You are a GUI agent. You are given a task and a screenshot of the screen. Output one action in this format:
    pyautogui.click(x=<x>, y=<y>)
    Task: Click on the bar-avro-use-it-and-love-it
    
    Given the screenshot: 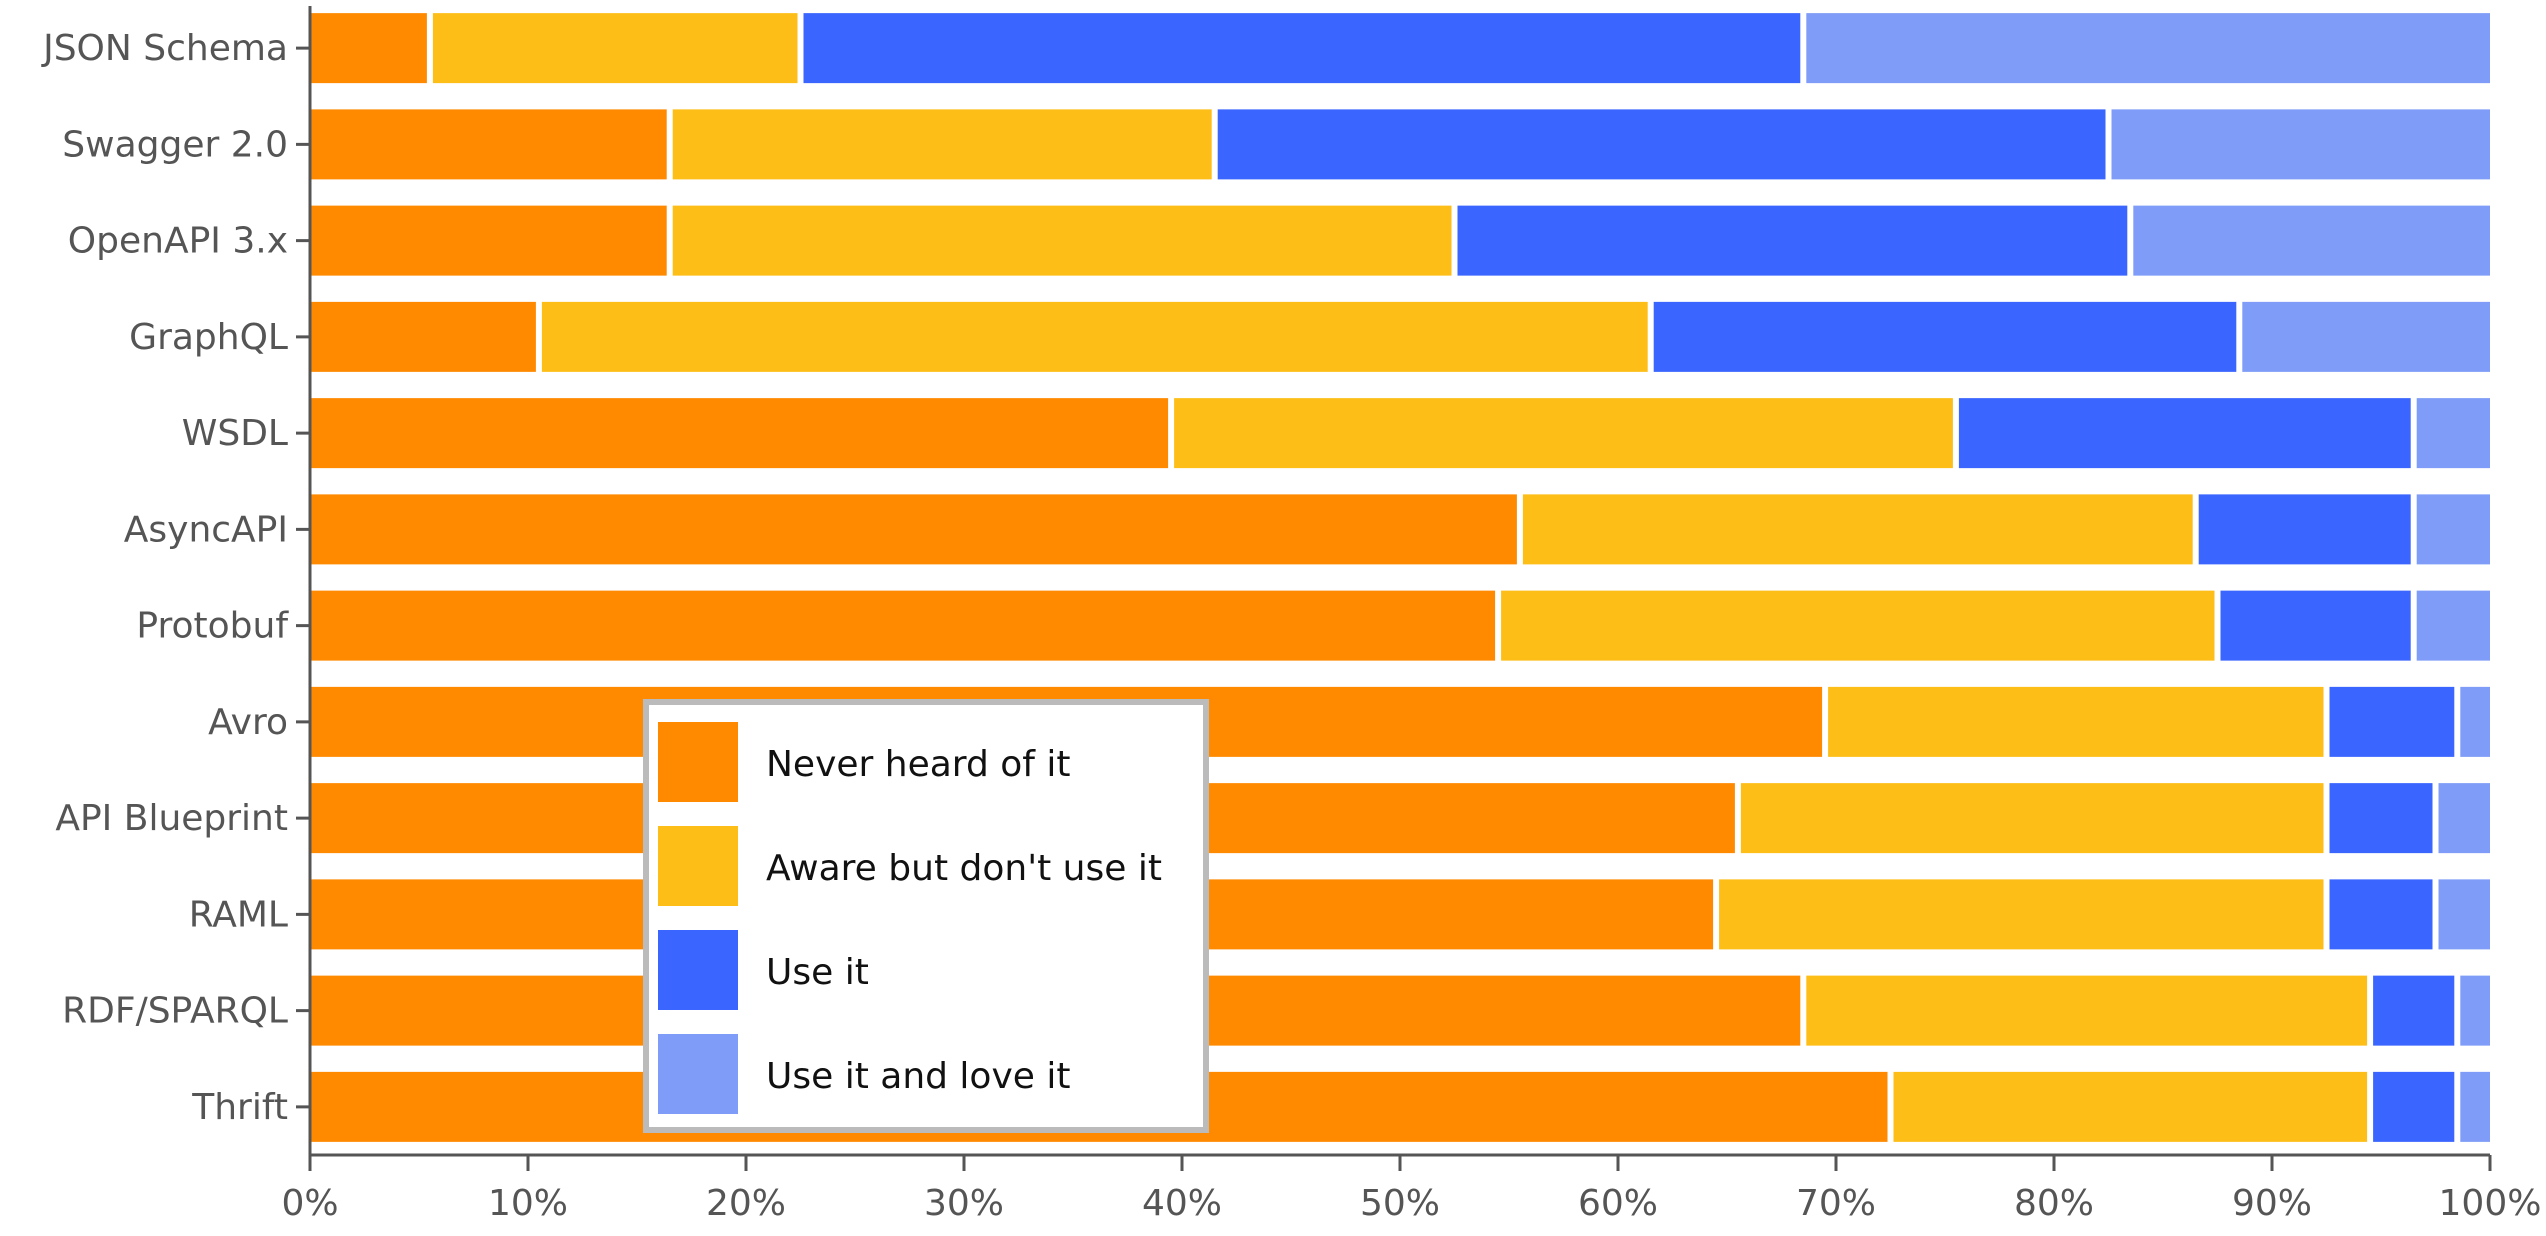 What is the action you would take?
    pyautogui.click(x=2475, y=721)
    